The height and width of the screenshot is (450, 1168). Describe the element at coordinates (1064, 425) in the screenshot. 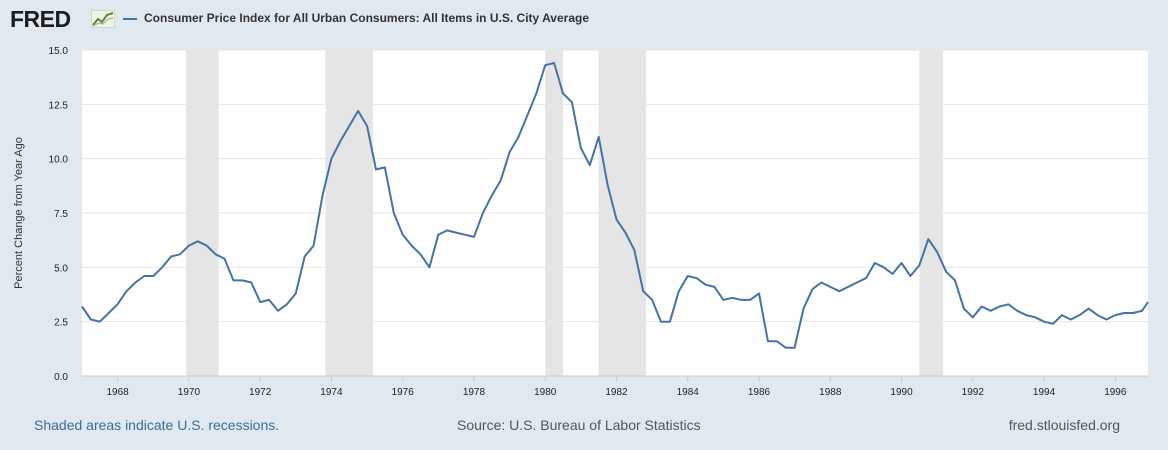

I see `site-link: fred.stlouisfed.org` at that location.